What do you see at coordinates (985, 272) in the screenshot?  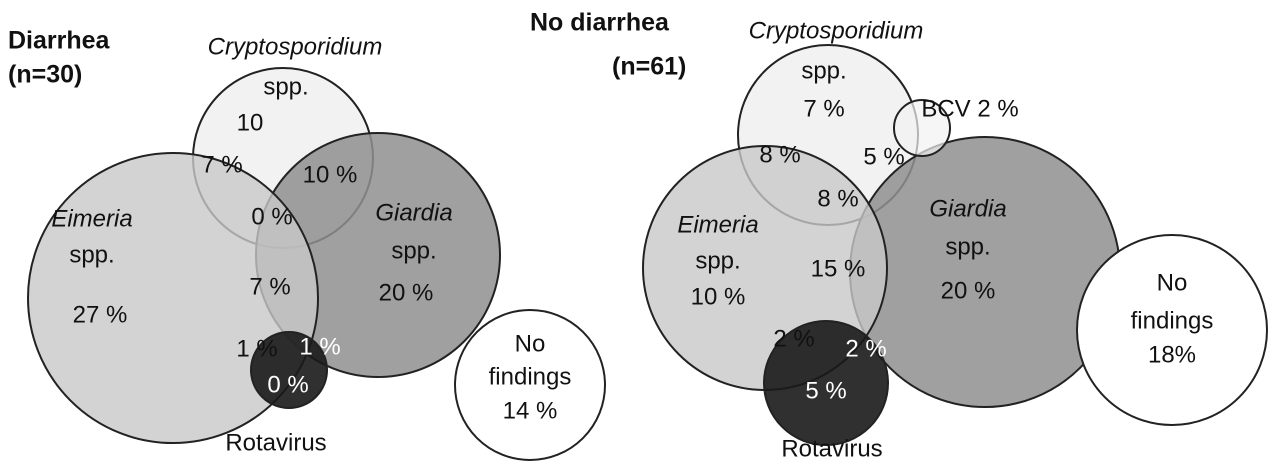 I see `circle-giardia` at bounding box center [985, 272].